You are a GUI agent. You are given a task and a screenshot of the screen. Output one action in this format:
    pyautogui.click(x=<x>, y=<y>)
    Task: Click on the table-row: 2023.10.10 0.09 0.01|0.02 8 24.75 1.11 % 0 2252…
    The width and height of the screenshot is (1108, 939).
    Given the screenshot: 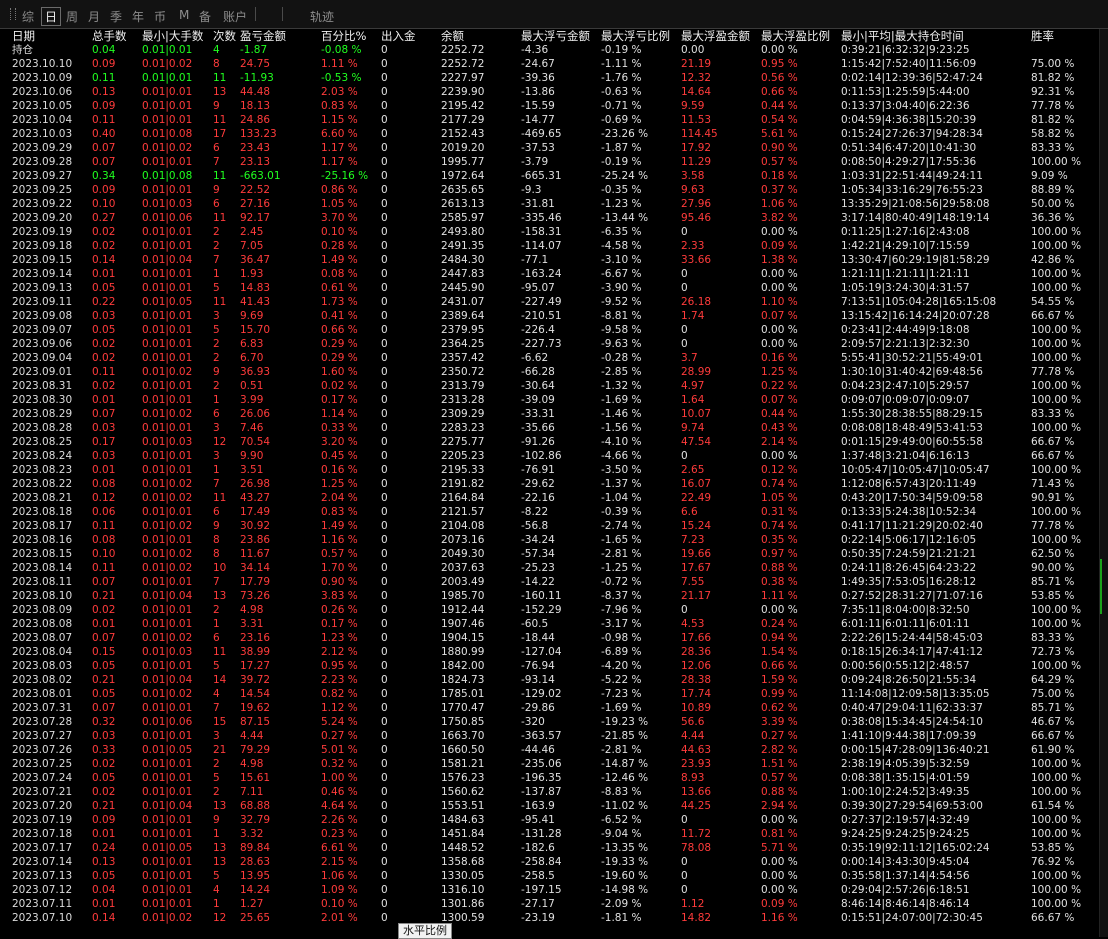 What is the action you would take?
    pyautogui.click(x=549, y=64)
    